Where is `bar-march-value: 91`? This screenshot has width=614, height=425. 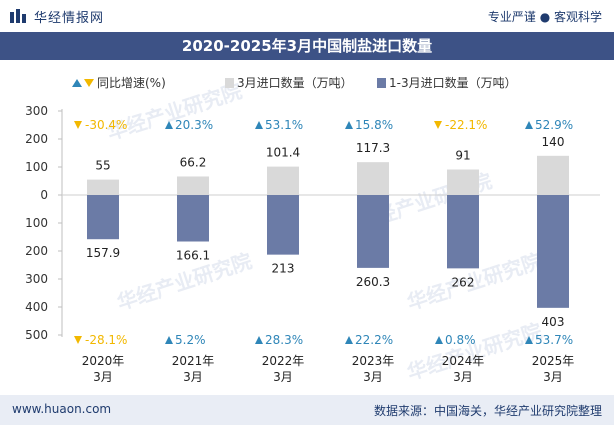
bar-march-value: 91 is located at coordinates (462, 156).